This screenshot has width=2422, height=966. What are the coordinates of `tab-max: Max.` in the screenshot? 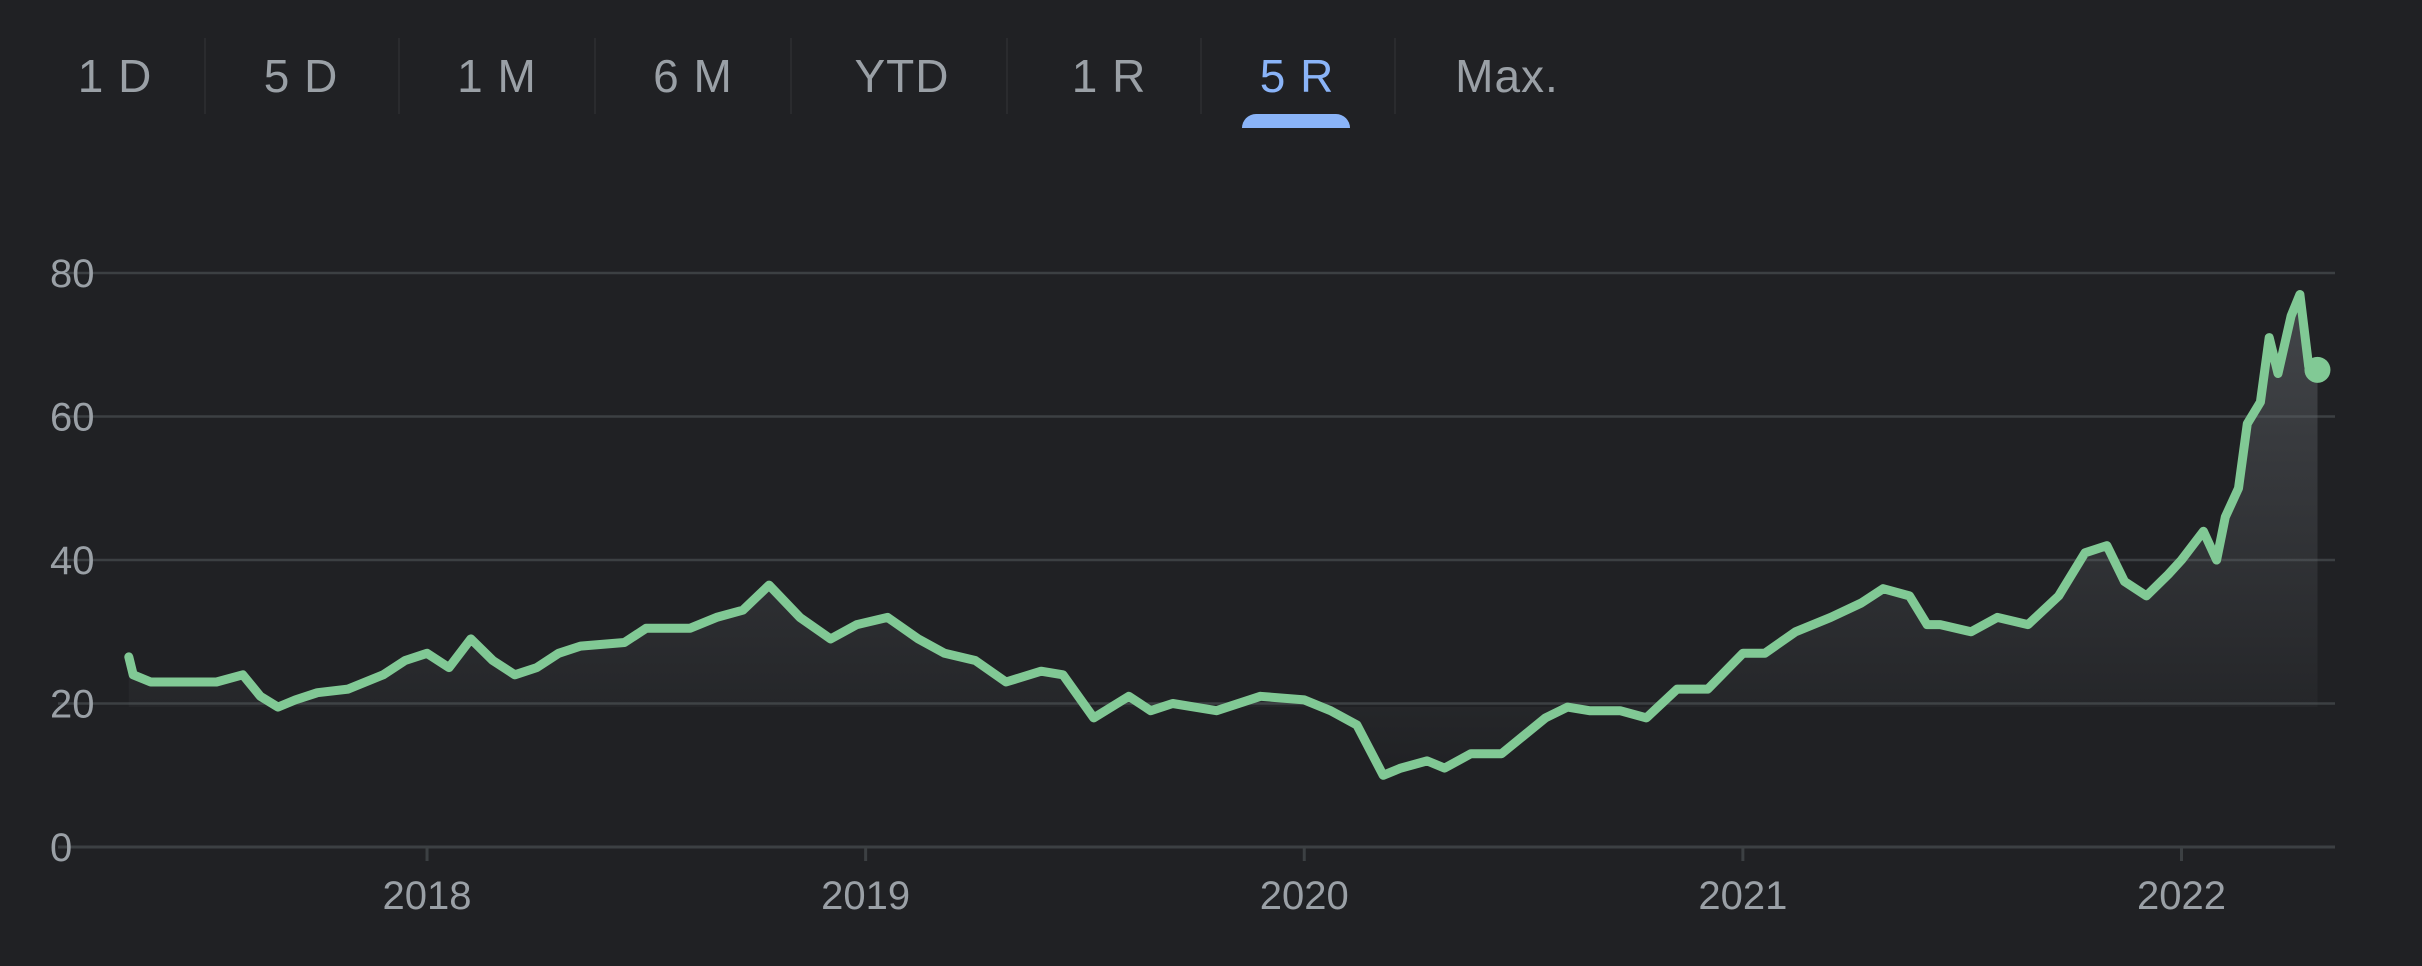 It's located at (1507, 76).